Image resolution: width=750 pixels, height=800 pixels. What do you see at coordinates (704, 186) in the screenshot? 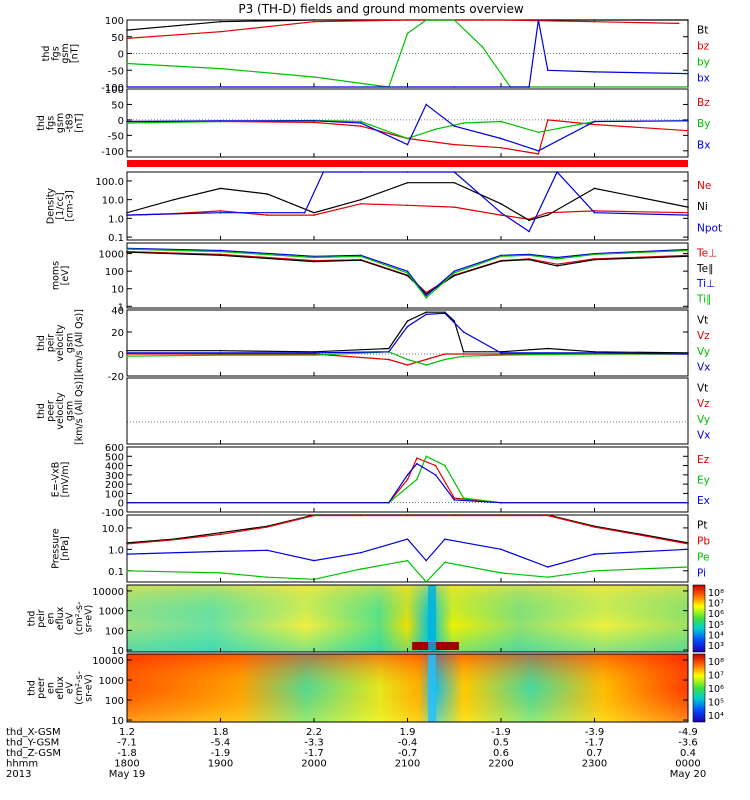
I see `legend-entry: Ne` at bounding box center [704, 186].